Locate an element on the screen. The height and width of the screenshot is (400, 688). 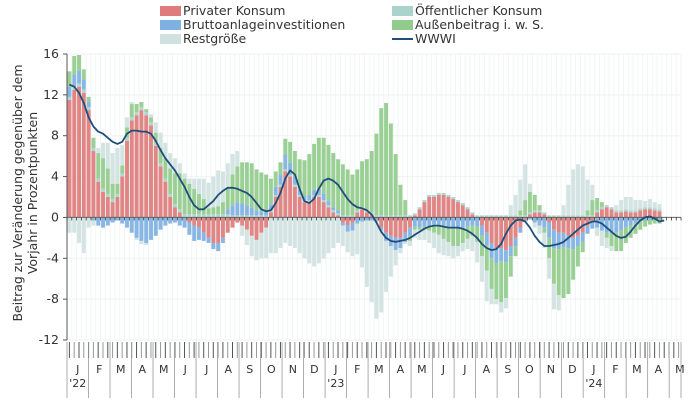
legend-item-wwwi: WWWI is located at coordinates (424, 38).